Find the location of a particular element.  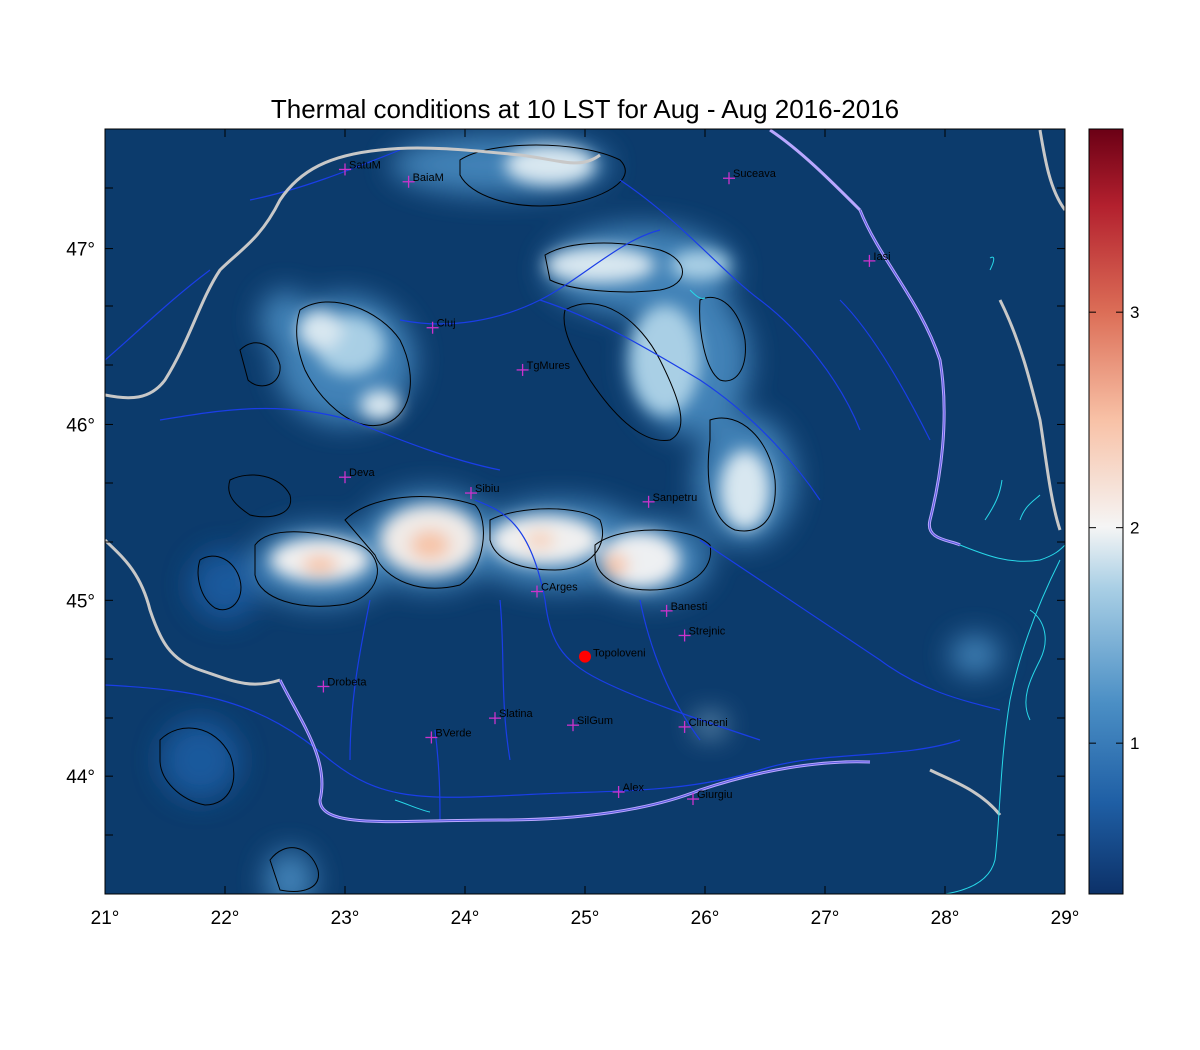

y-tick-label: 46° is located at coordinates (80, 425).